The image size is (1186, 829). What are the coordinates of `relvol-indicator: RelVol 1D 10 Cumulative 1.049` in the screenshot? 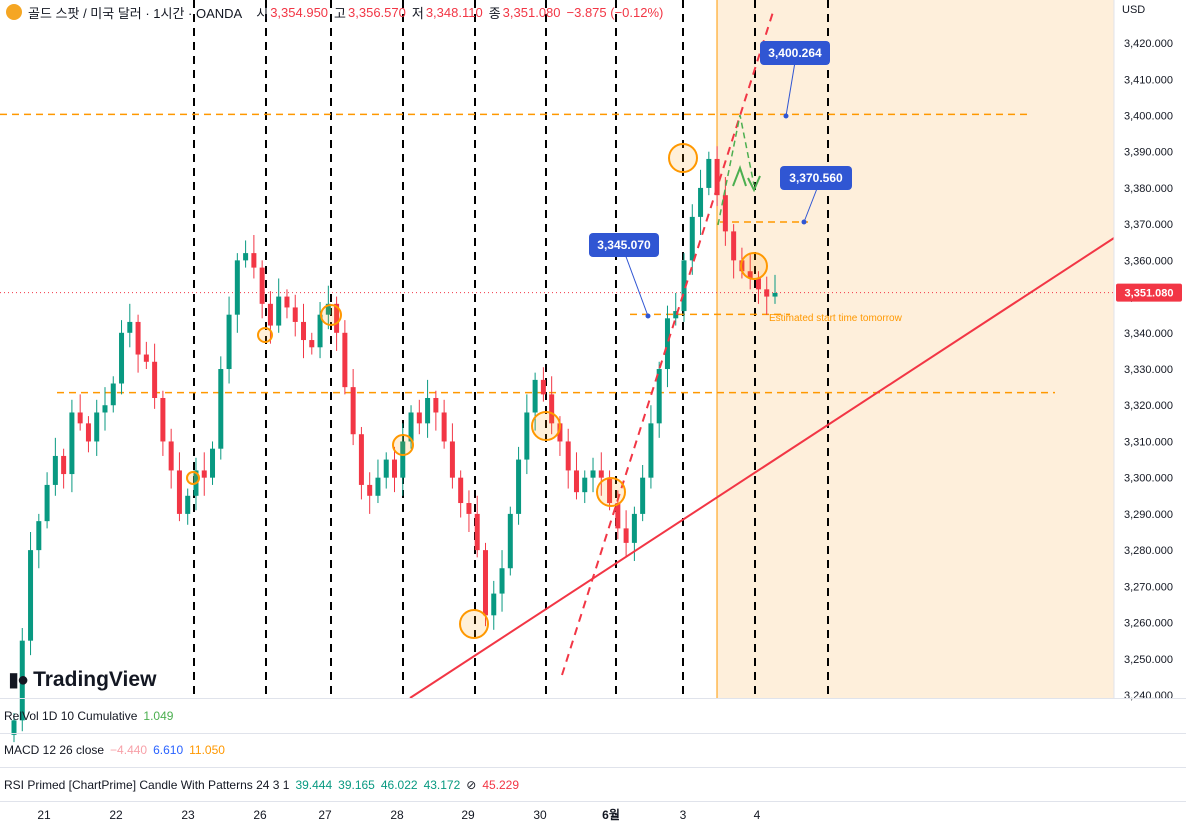 It's located at (91, 716).